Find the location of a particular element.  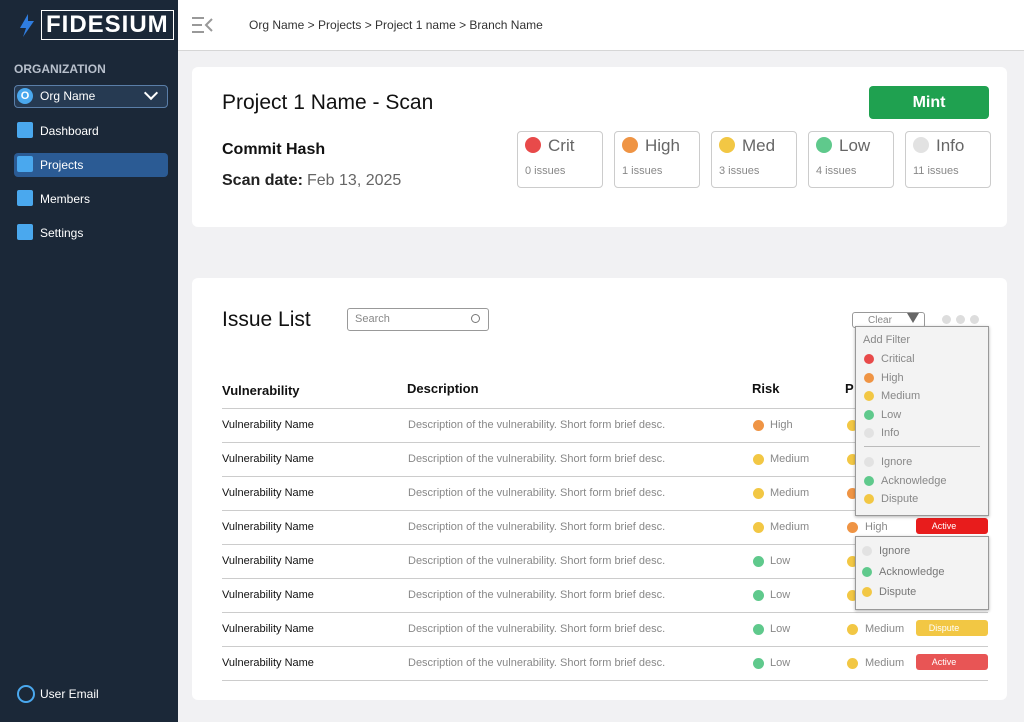

nav-item: Settings is located at coordinates (62, 233).